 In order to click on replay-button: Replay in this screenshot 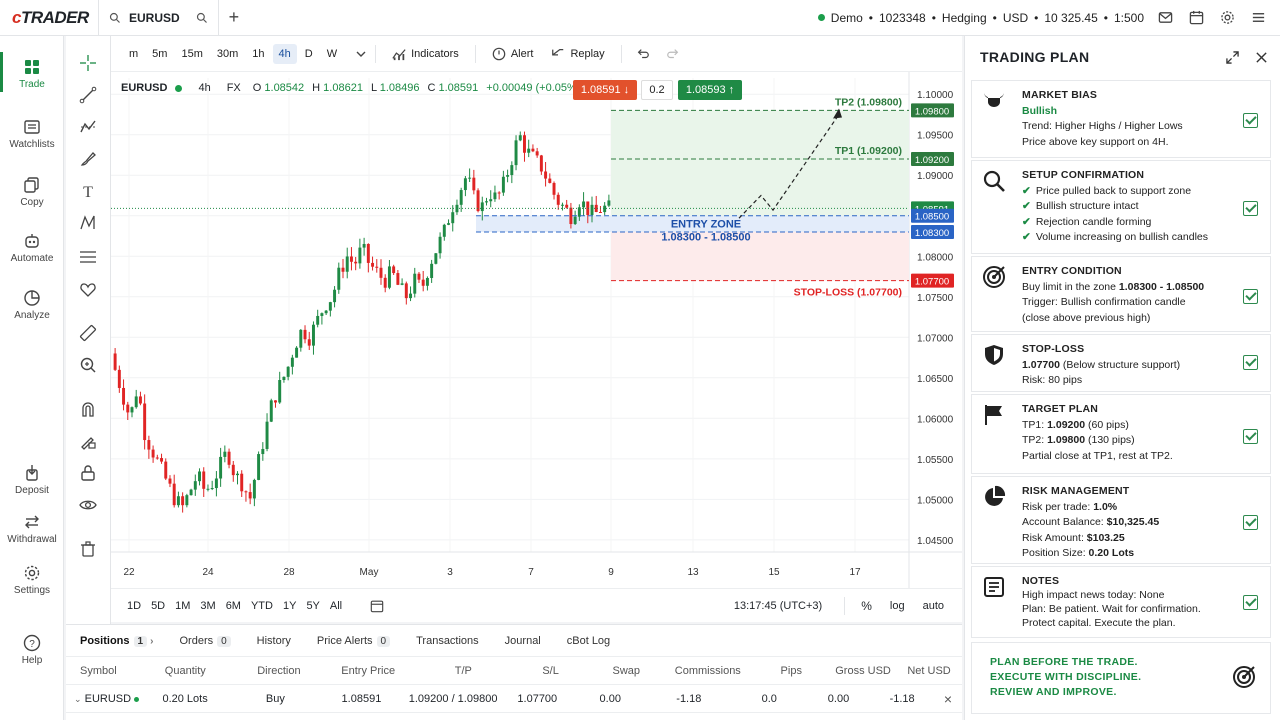, I will do `click(577, 54)`.